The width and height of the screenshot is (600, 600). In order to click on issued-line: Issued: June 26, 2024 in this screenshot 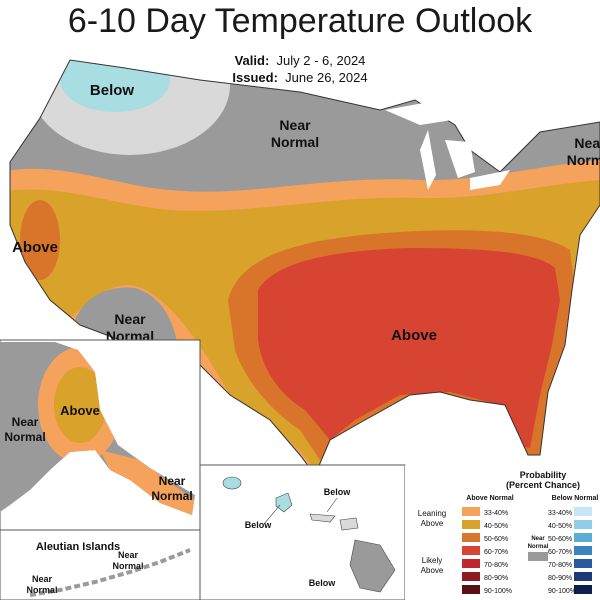, I will do `click(300, 77)`.